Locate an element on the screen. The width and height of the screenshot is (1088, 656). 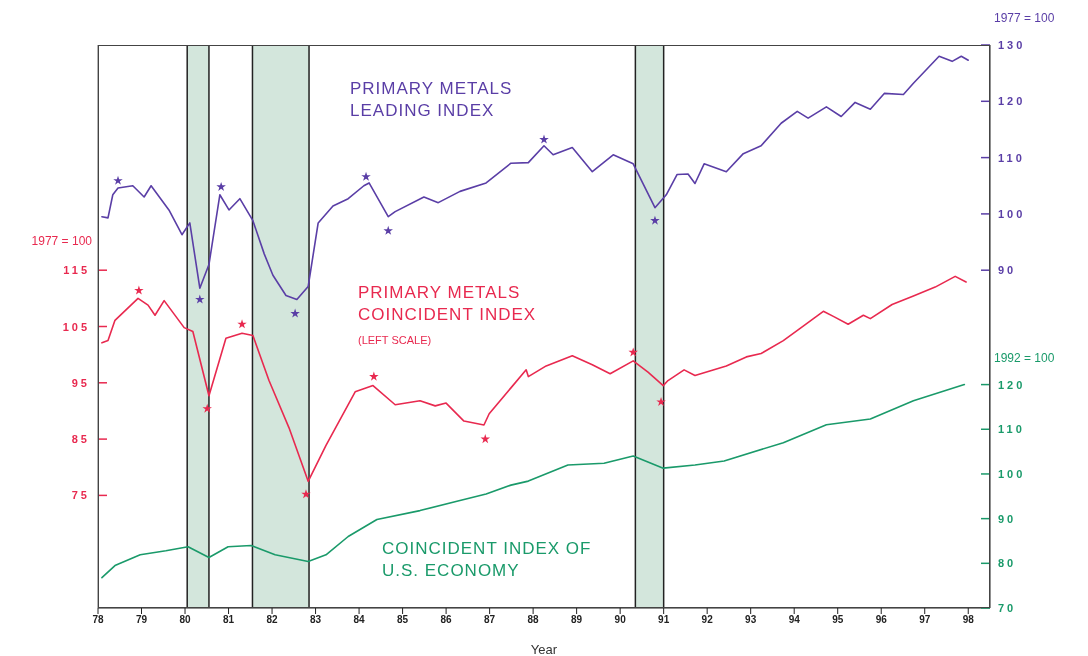
y3-tick-label: 70 is located at coordinates (1007, 608).